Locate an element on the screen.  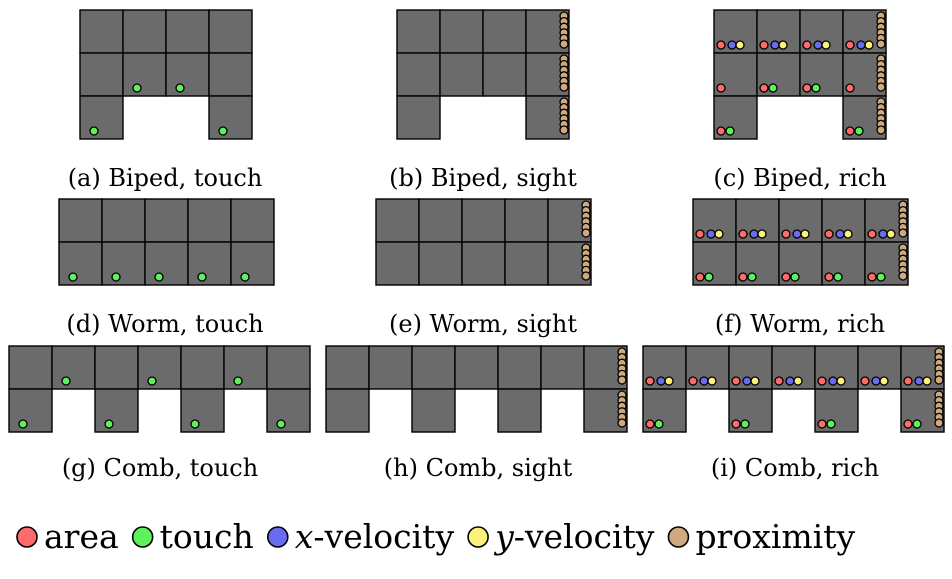
panel-caption: (h) Comb, sight is located at coordinates (478, 468).